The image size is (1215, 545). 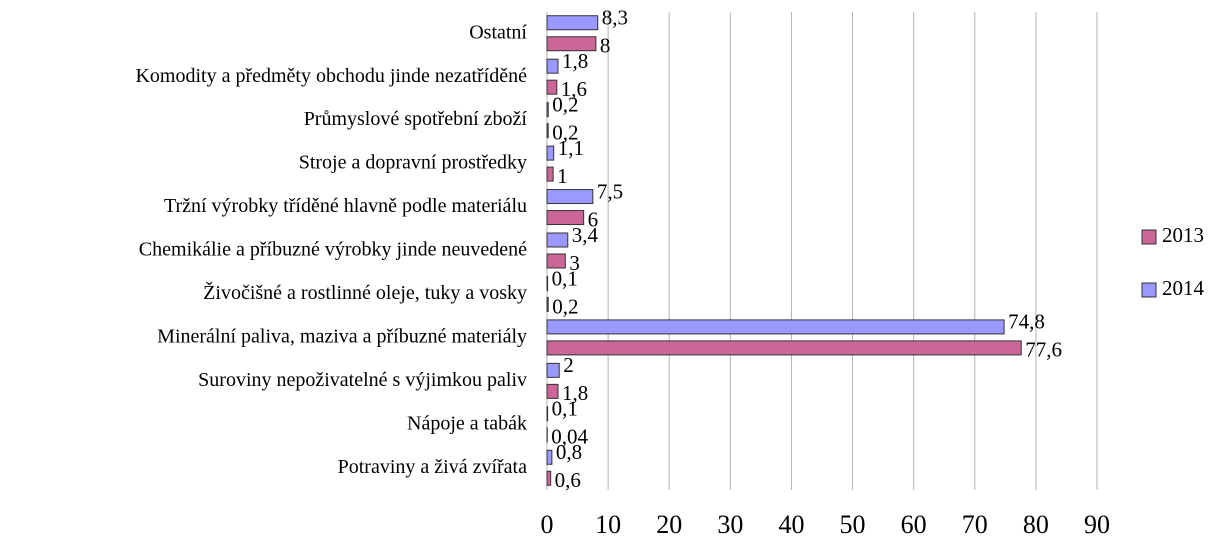 I want to click on x-tick-label: 50, so click(x=853, y=524).